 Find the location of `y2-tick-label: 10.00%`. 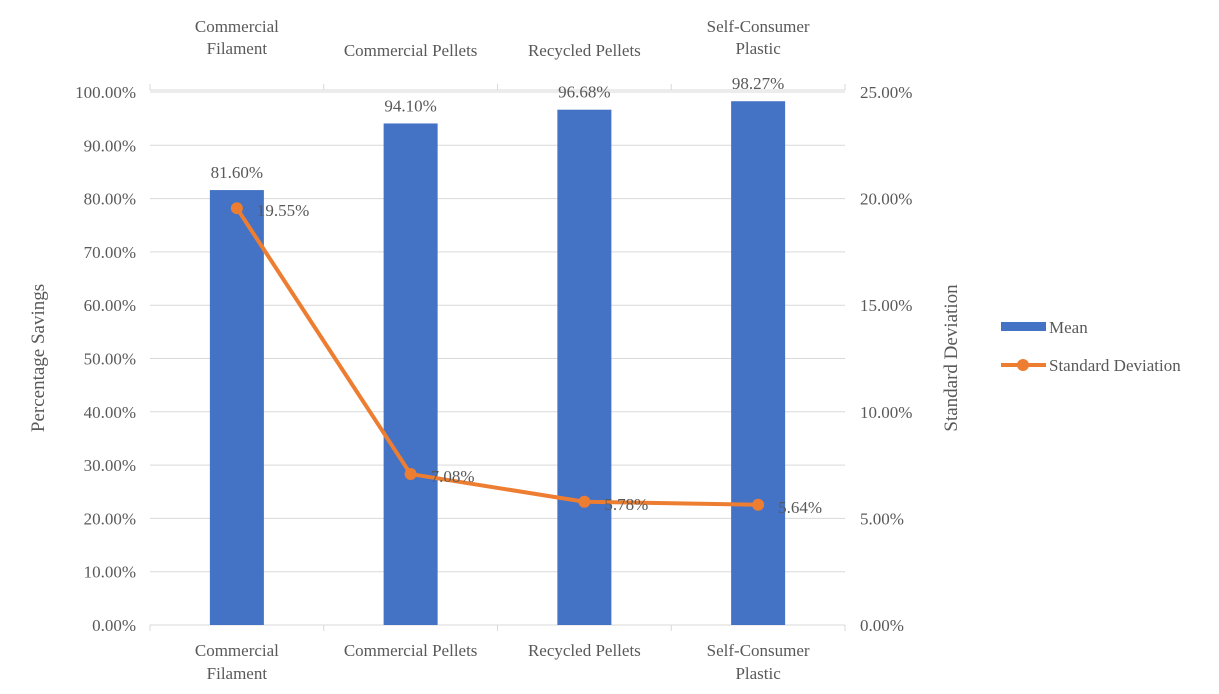

y2-tick-label: 10.00% is located at coordinates (886, 412).